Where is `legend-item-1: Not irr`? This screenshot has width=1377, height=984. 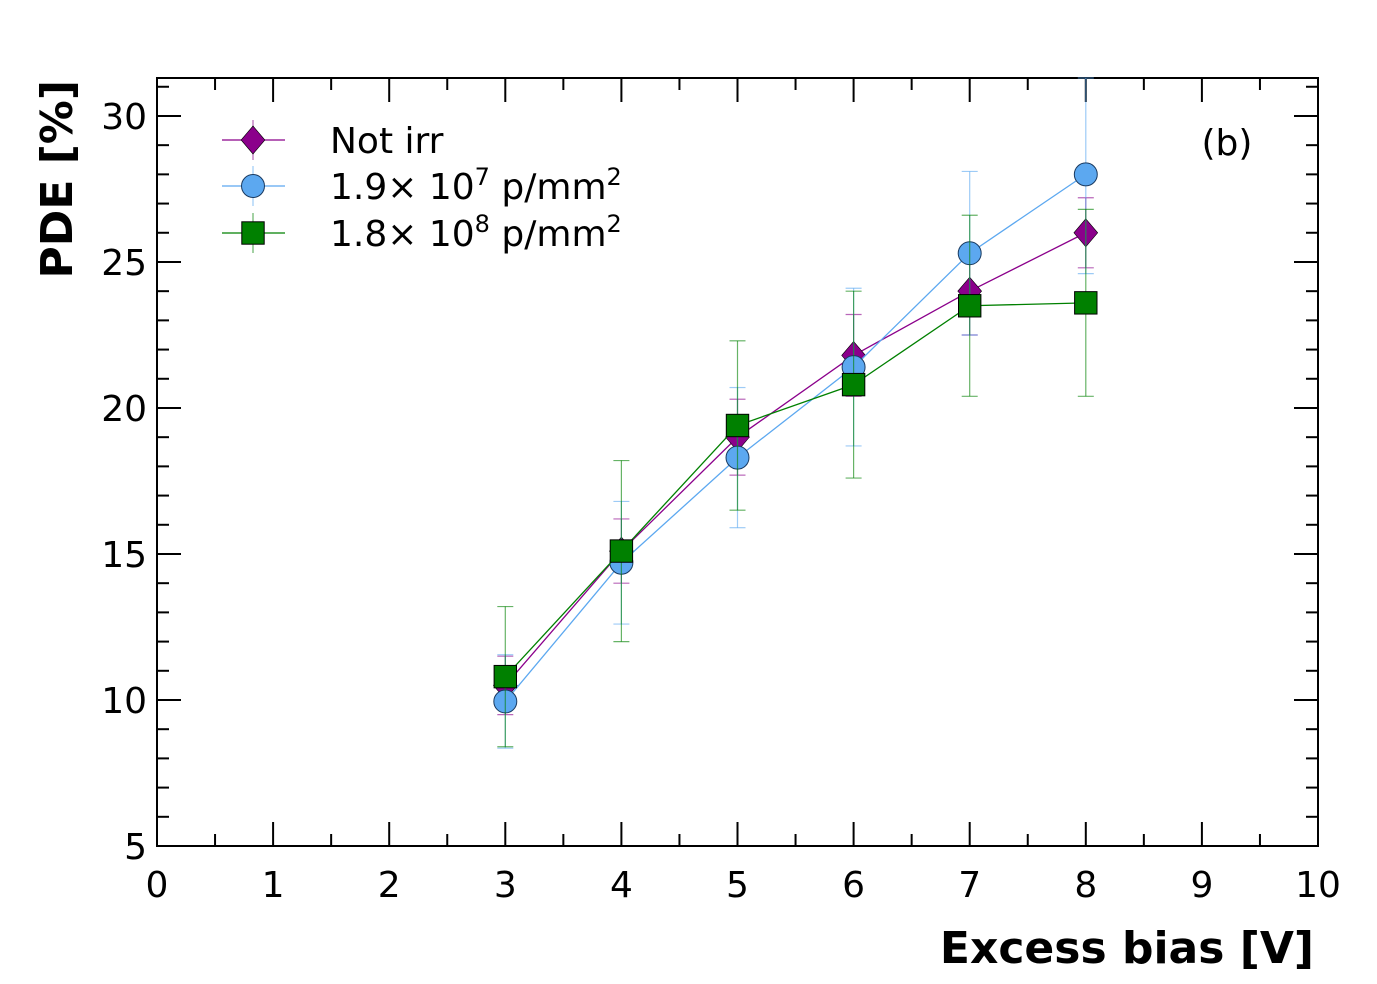 legend-item-1: Not irr is located at coordinates (333, 141).